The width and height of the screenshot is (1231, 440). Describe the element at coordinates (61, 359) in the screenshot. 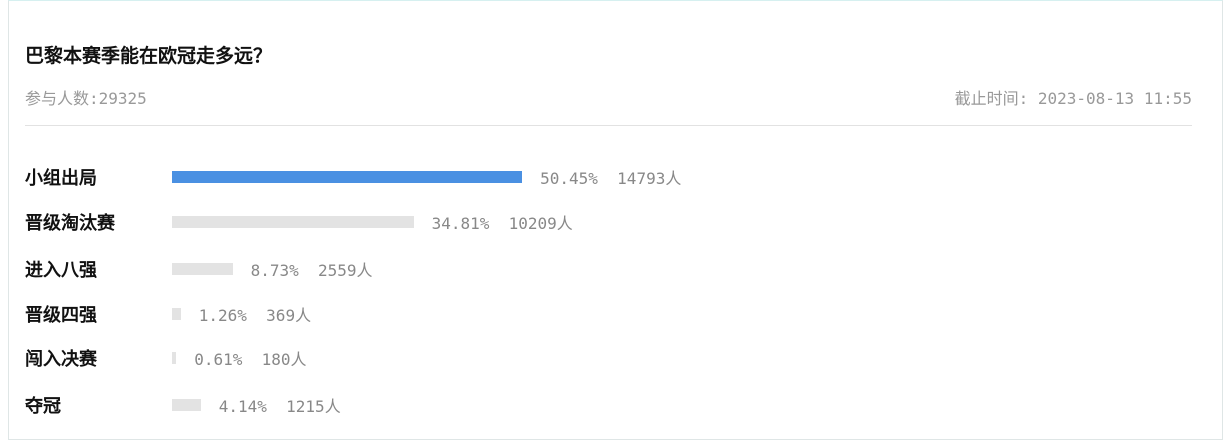

I see `option-label: 闯入决赛` at that location.